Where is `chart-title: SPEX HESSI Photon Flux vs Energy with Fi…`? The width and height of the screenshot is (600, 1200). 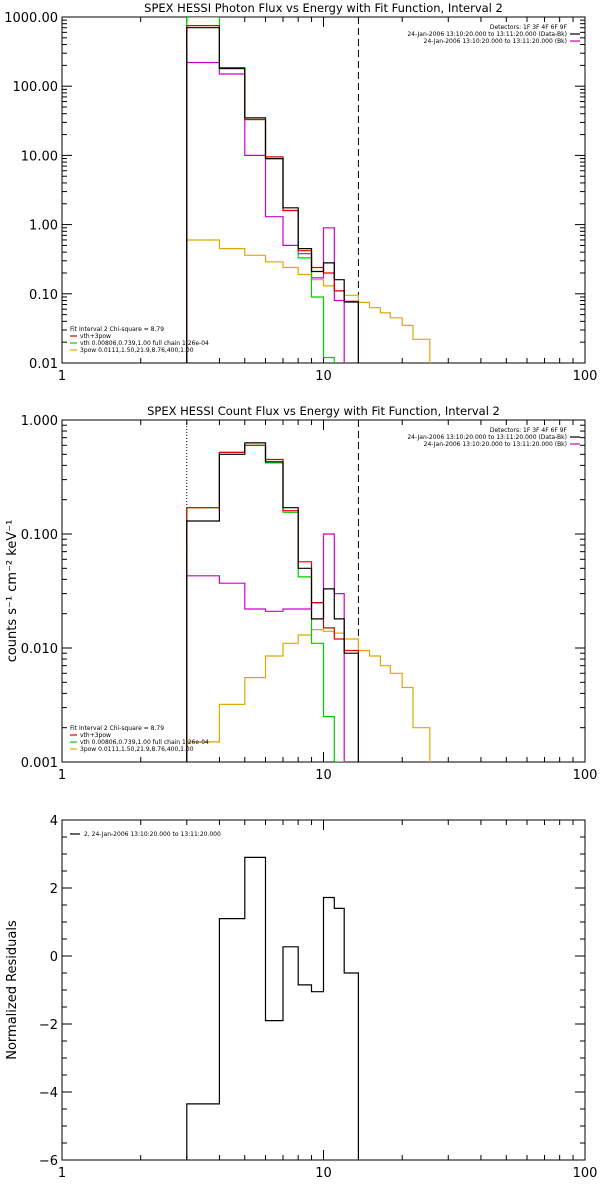
chart-title: SPEX HESSI Photon Flux vs Energy with Fi… is located at coordinates (323, 8).